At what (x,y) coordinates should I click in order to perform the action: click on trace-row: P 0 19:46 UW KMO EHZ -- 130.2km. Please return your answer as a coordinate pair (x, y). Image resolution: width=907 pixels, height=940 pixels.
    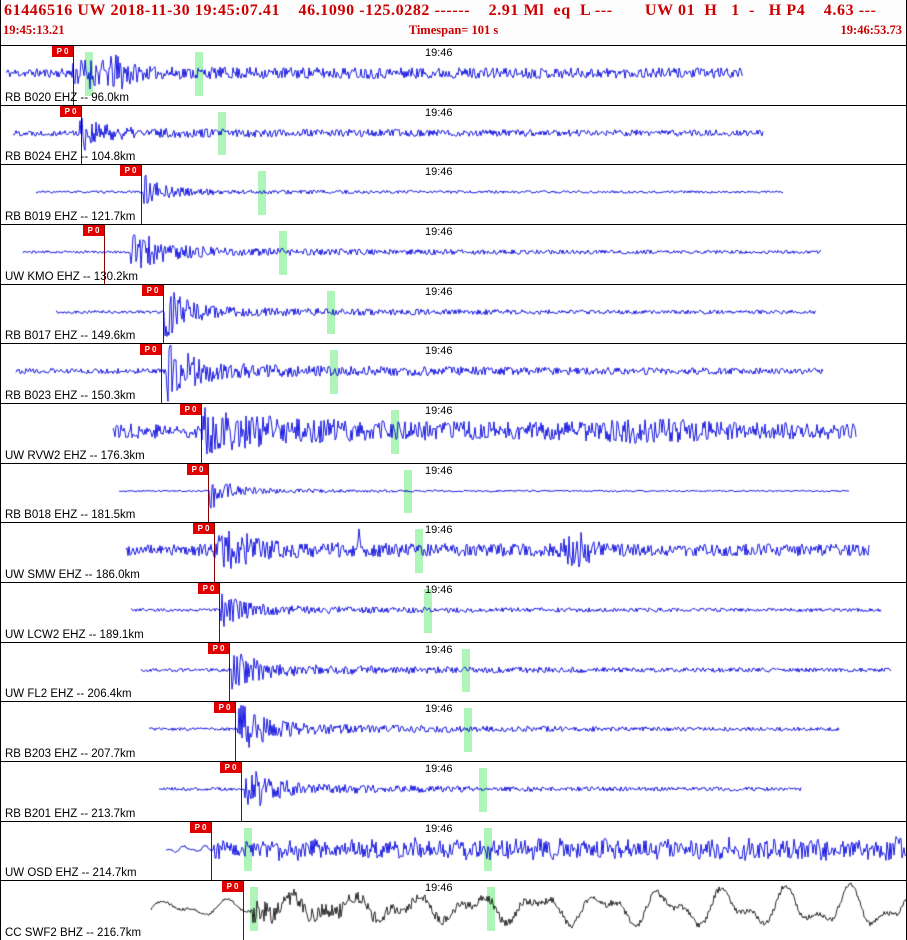
    Looking at the image, I should click on (453, 254).